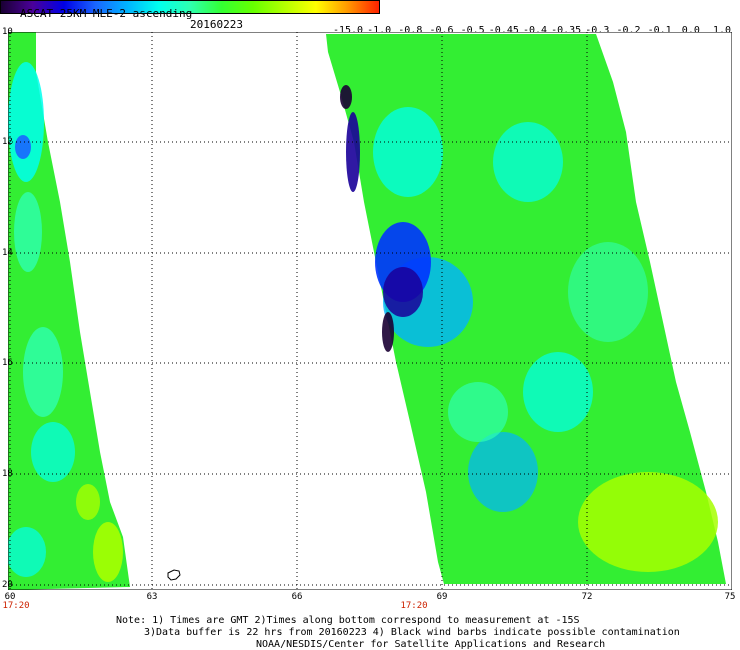 Image resolution: width=740 pixels, height=650 pixels. What do you see at coordinates (7, 585) in the screenshot?
I see `lat-label-20: 20` at bounding box center [7, 585].